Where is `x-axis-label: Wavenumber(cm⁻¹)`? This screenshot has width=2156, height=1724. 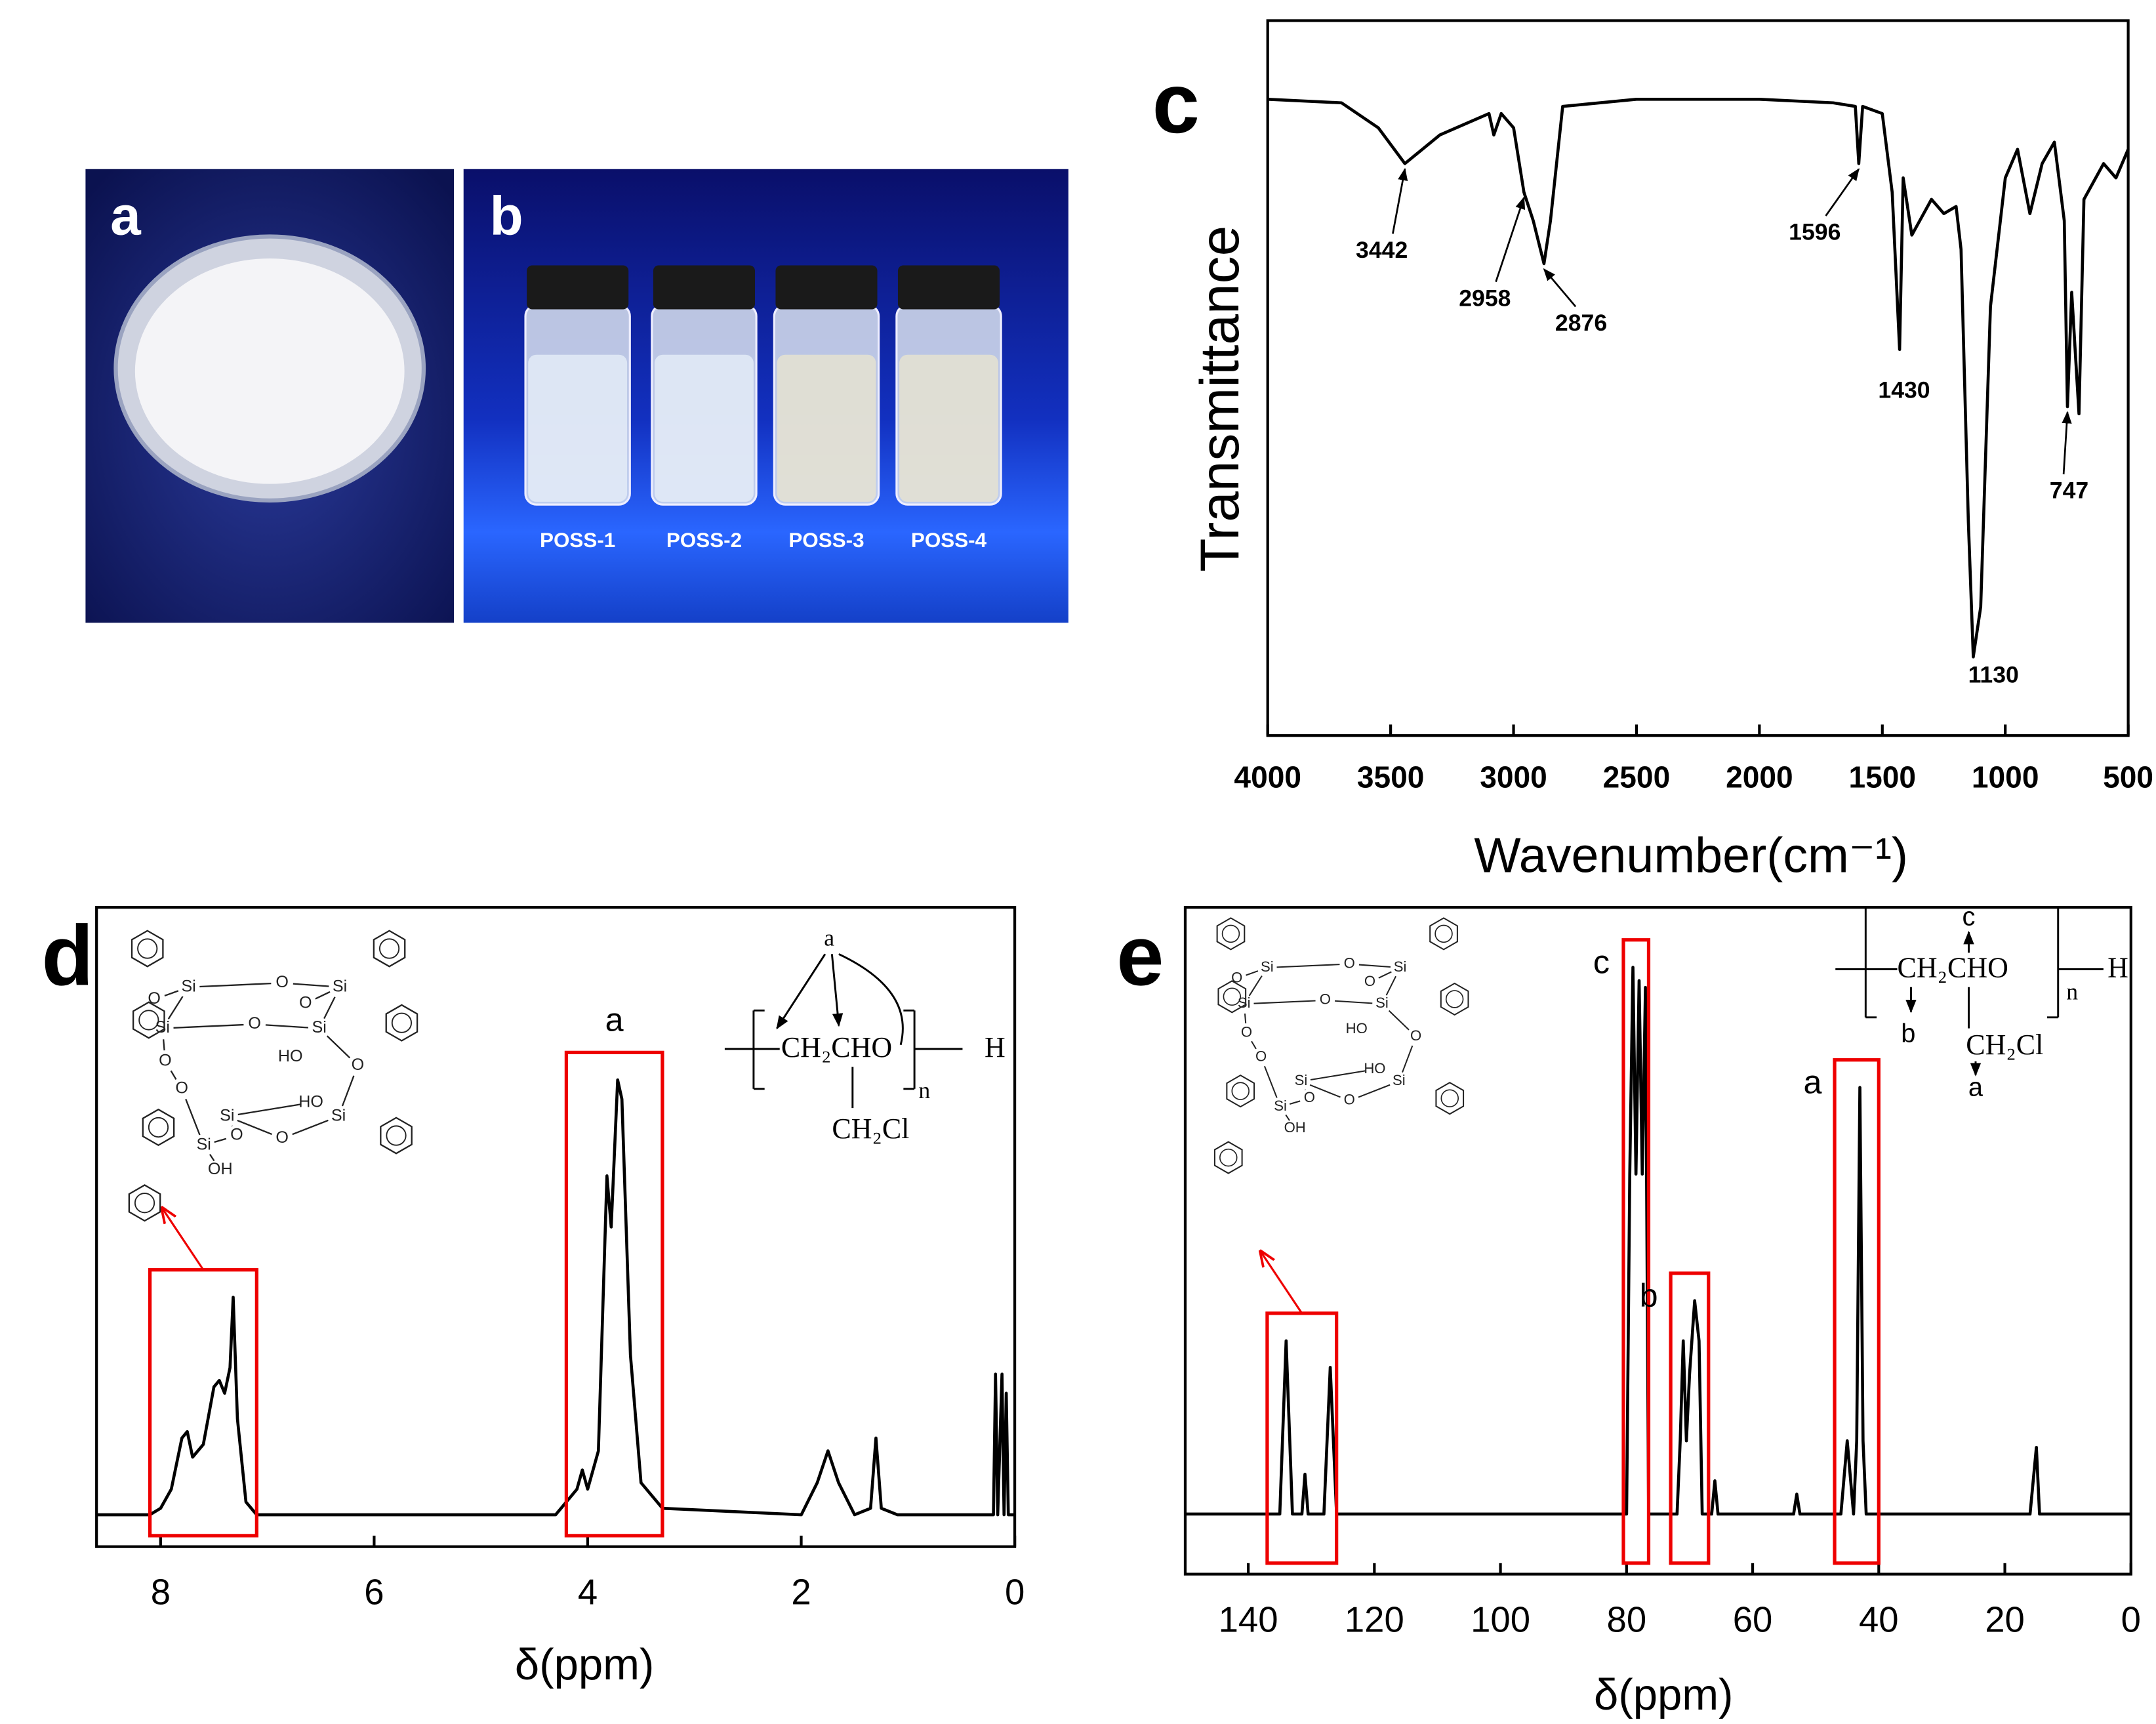 x-axis-label: Wavenumber(cm⁻¹) is located at coordinates (1691, 855).